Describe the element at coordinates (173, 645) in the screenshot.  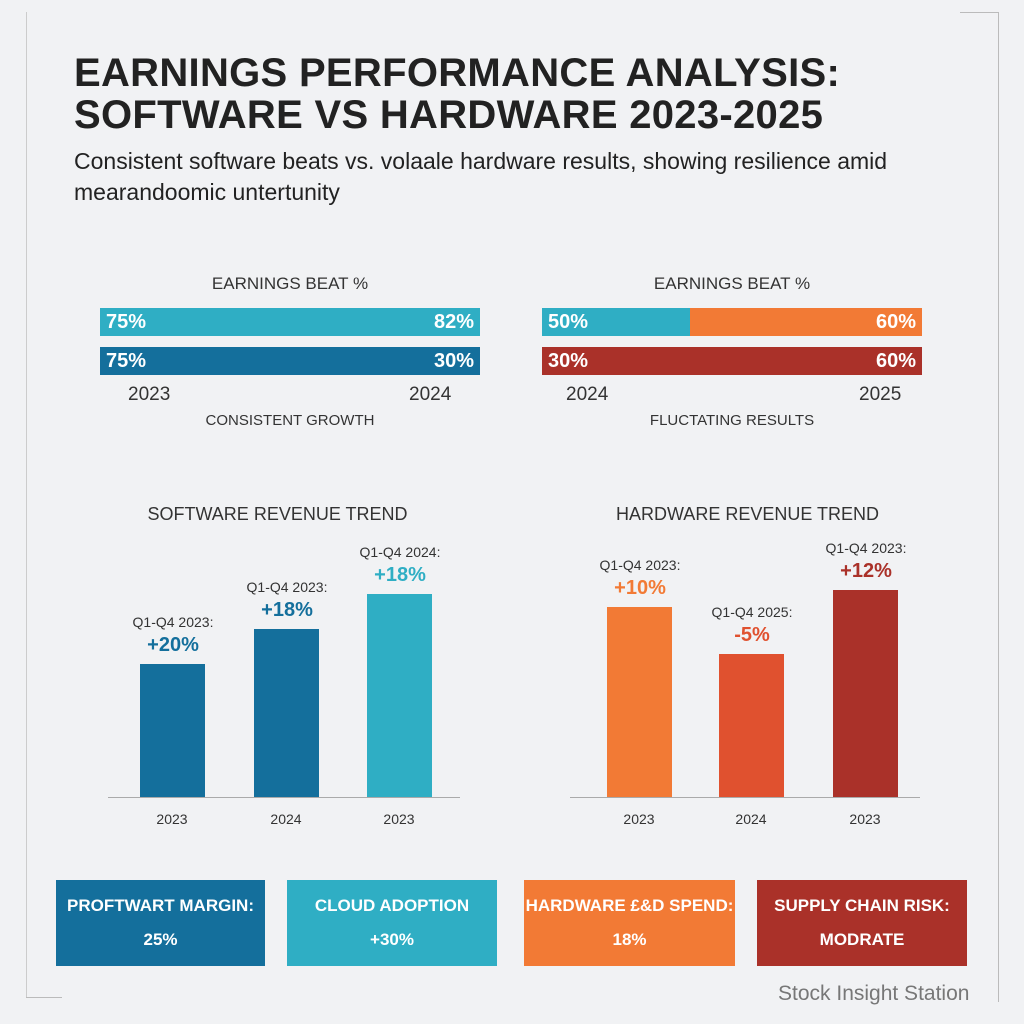
I see `bar-value-label: +20%` at that location.